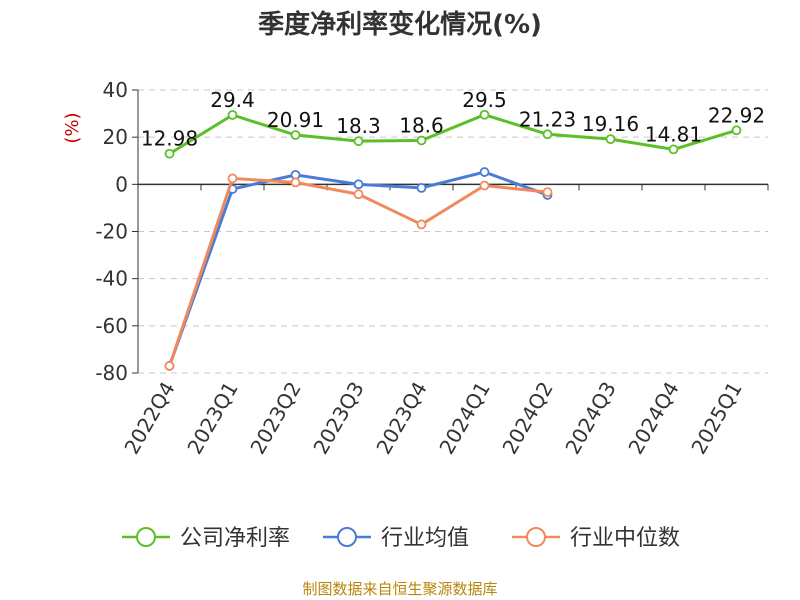 This screenshot has width=800, height=600. Describe the element at coordinates (121, 184) in the screenshot. I see `y-tick-label: 0` at that location.